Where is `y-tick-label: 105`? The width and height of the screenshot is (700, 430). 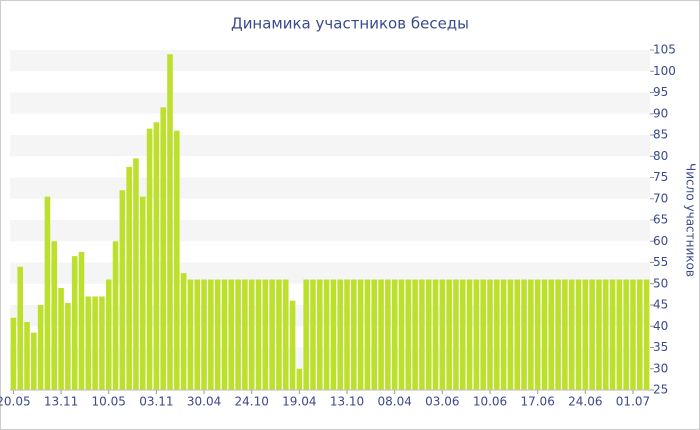
y-tick-label: 105 is located at coordinates (664, 50).